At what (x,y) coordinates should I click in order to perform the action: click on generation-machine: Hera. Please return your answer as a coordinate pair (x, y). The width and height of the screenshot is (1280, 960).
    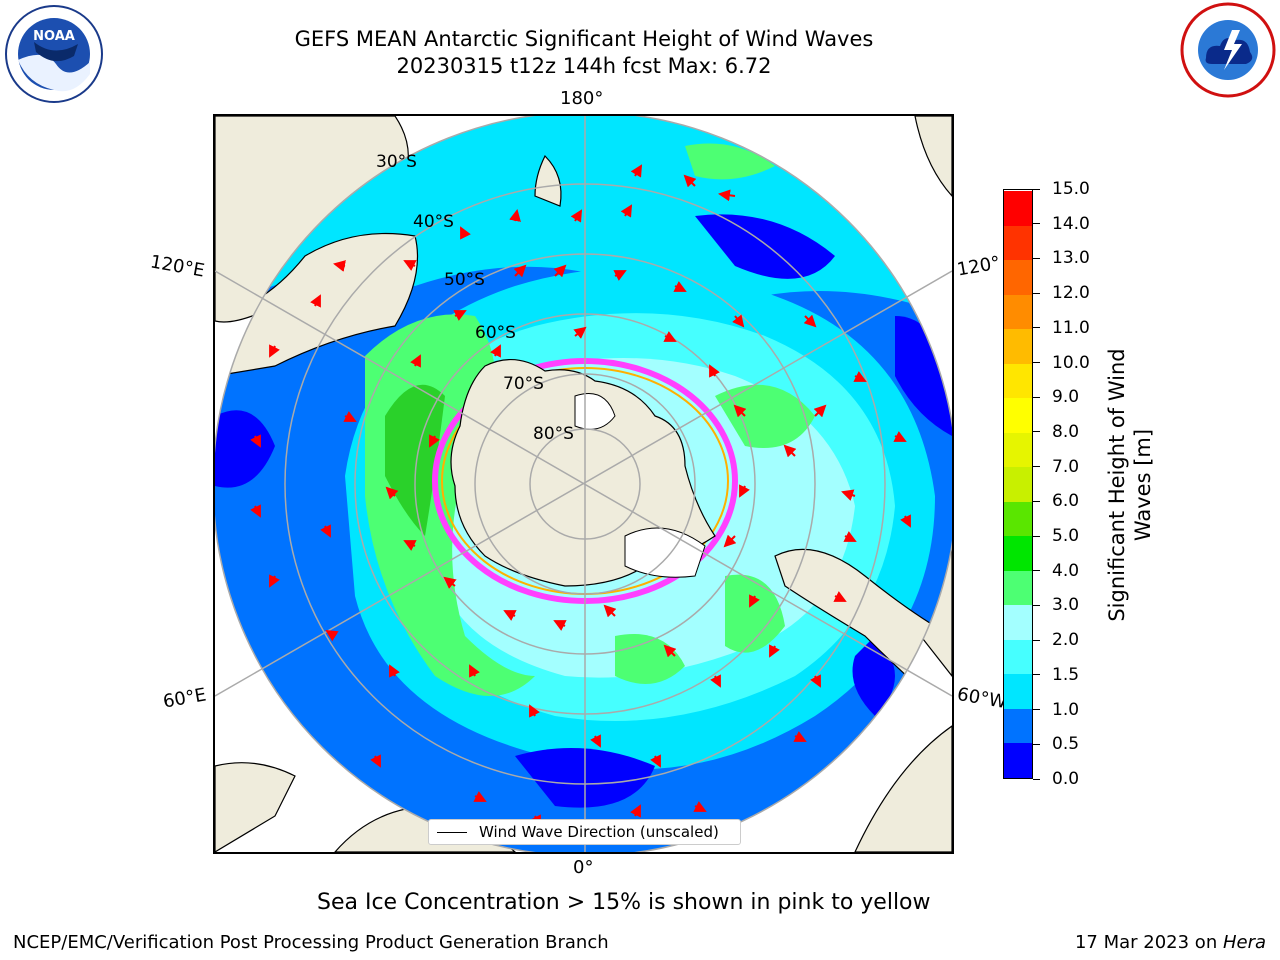
    Looking at the image, I should click on (1244, 942).